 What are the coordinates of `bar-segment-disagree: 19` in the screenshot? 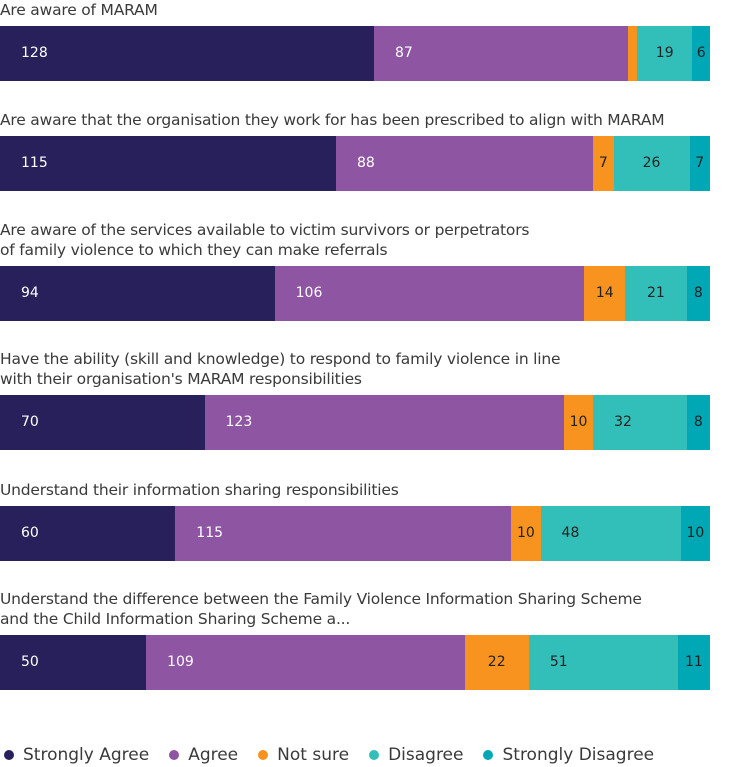 It's located at (664, 53).